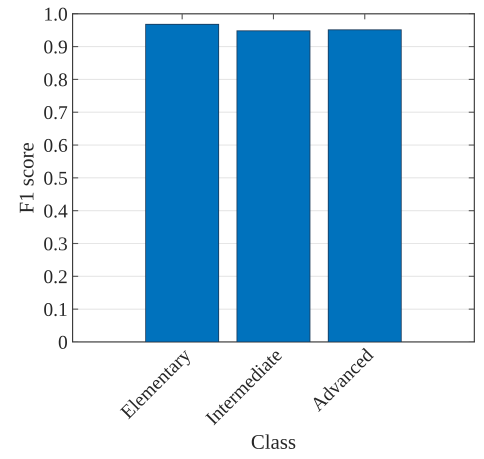 The width and height of the screenshot is (484, 459). Describe the element at coordinates (62, 342) in the screenshot. I see `y-tick-label: 0` at that location.